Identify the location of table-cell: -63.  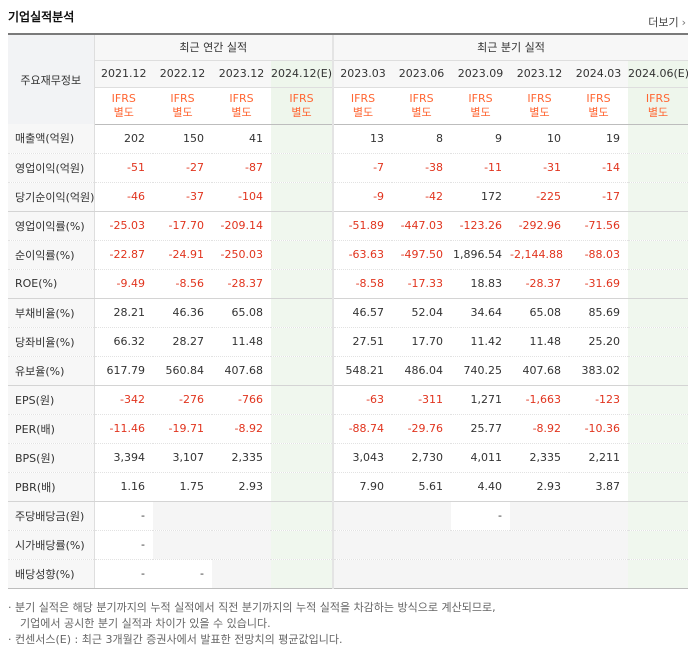
(362, 400).